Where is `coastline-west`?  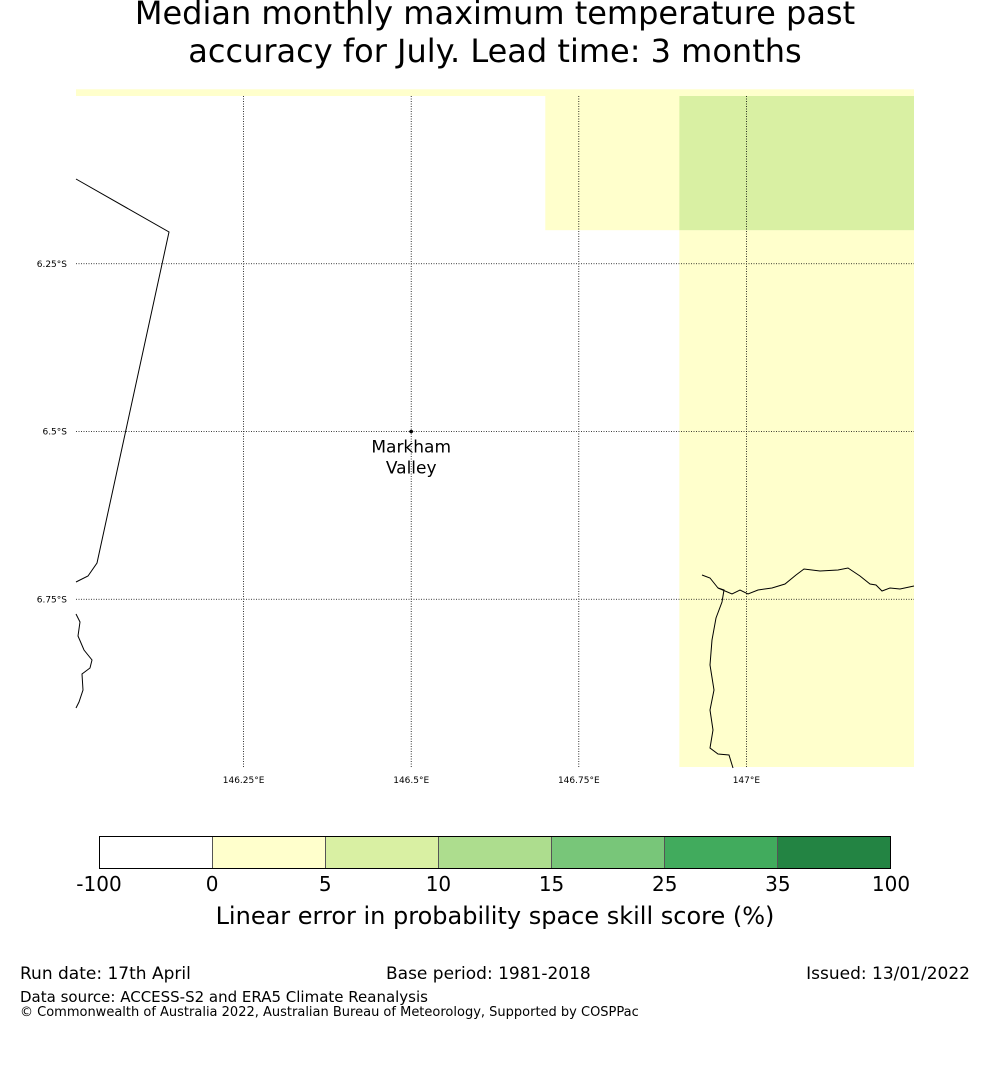 coastline-west is located at coordinates (122, 380).